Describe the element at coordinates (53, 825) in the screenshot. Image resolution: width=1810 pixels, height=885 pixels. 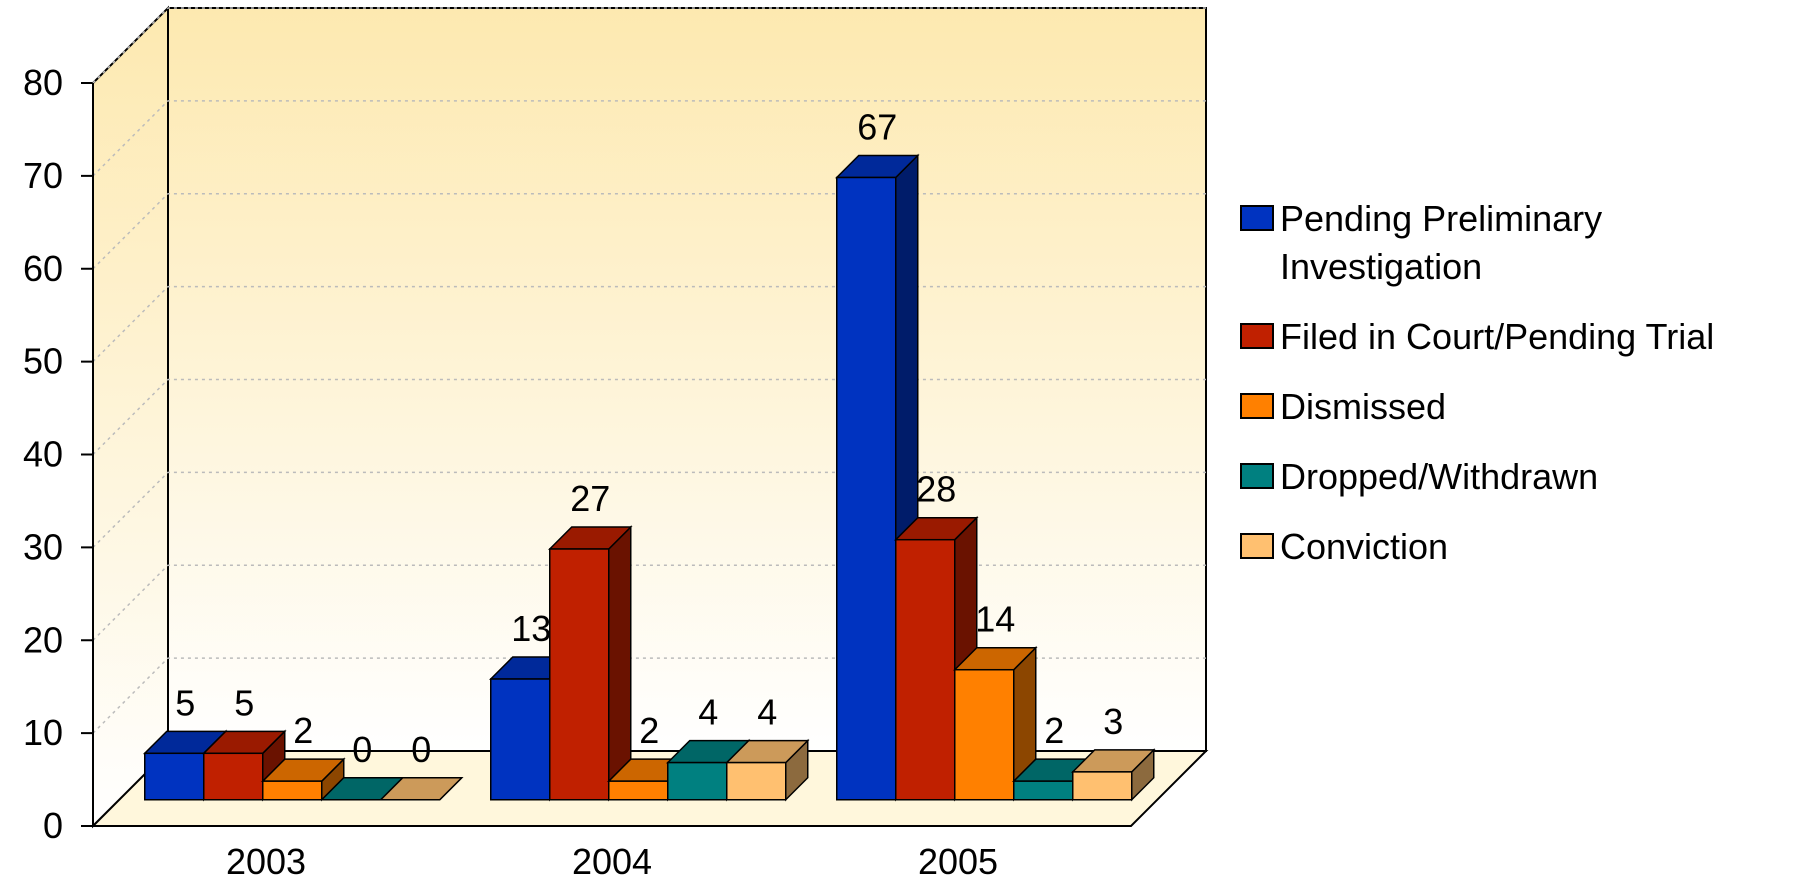
I see `y-tick-label: 0` at that location.